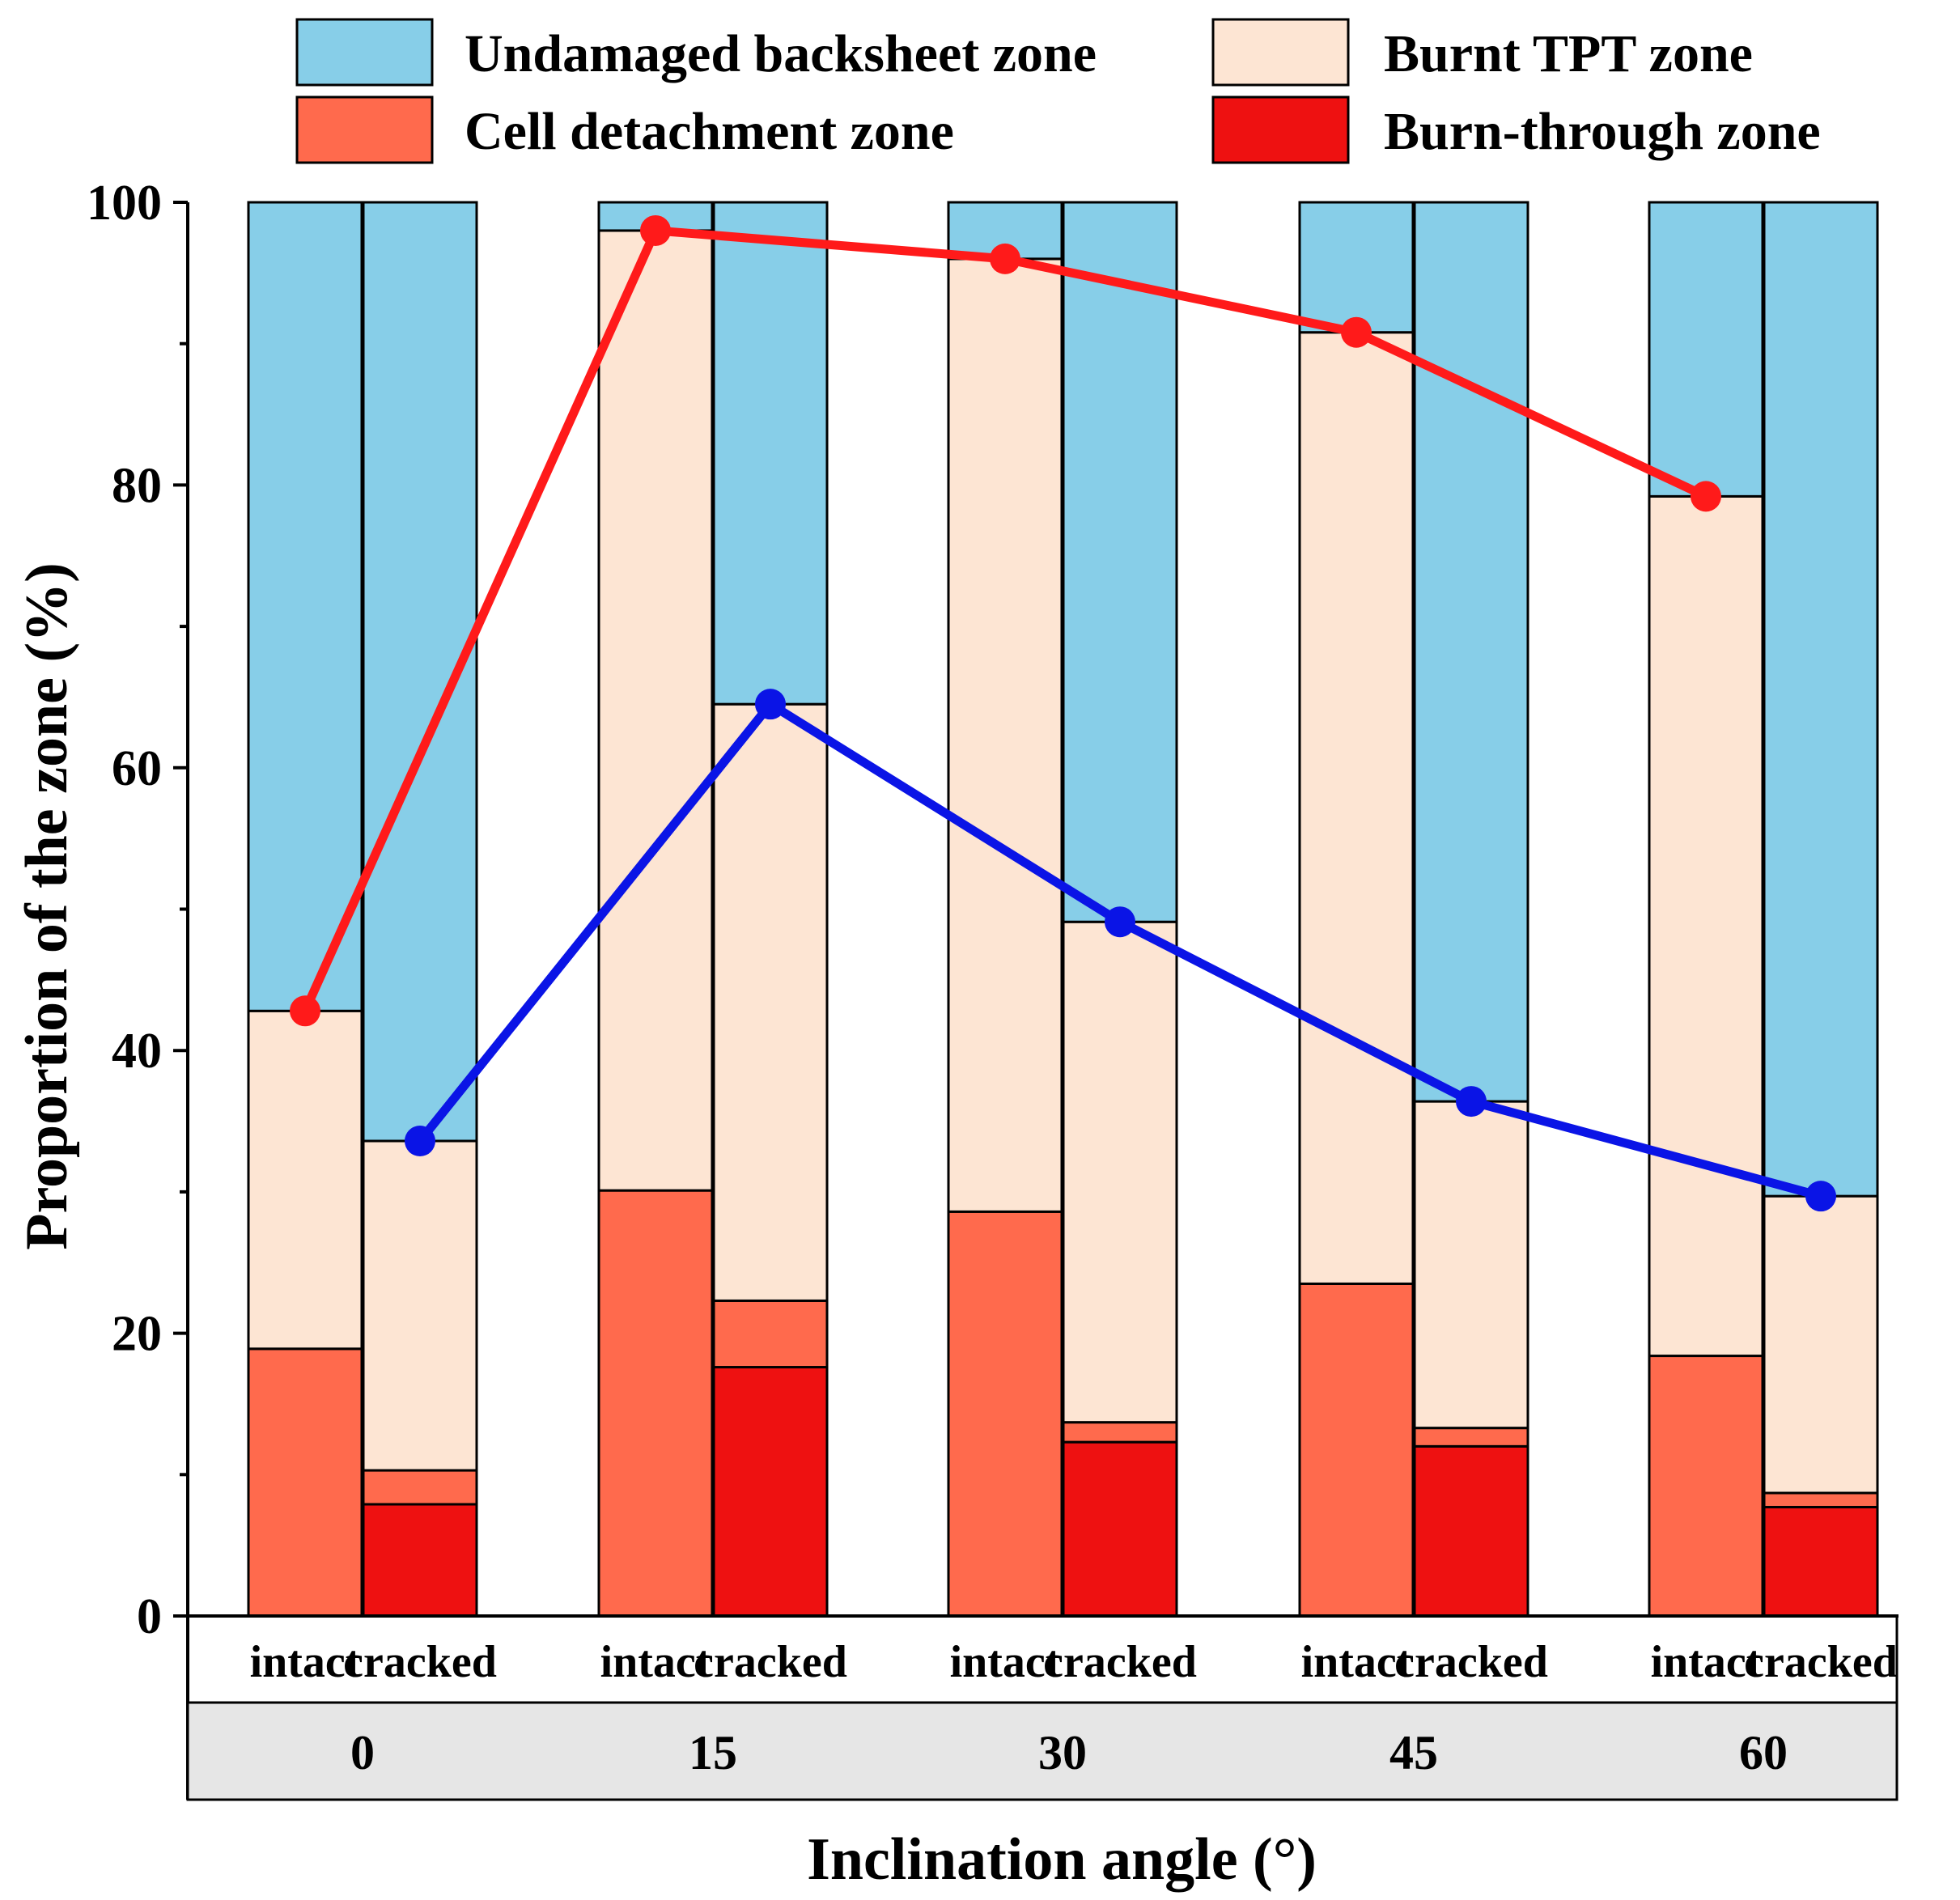  I want to click on angle-band-background, so click(1042, 1751).